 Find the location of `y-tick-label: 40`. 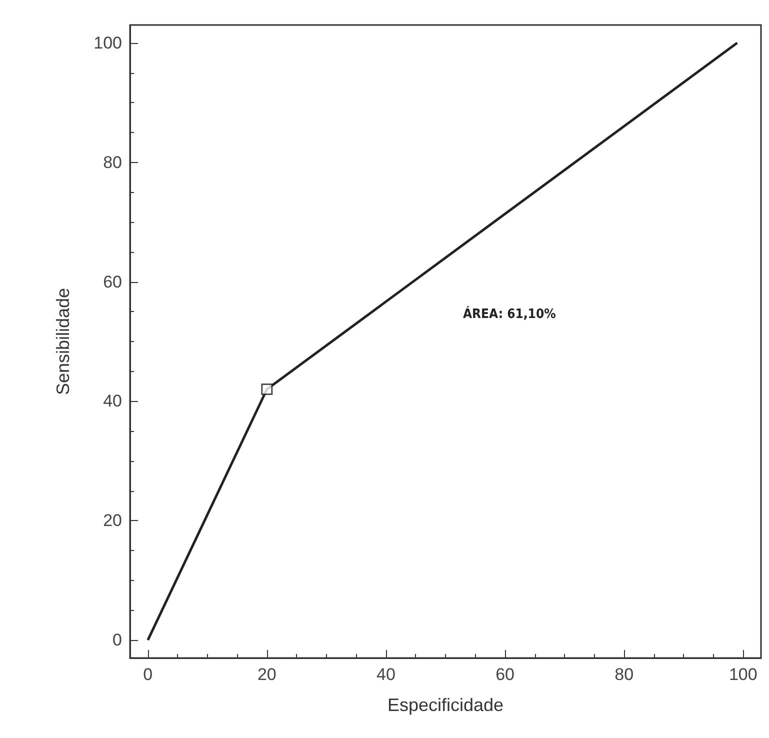

y-tick-label: 40 is located at coordinates (112, 401).